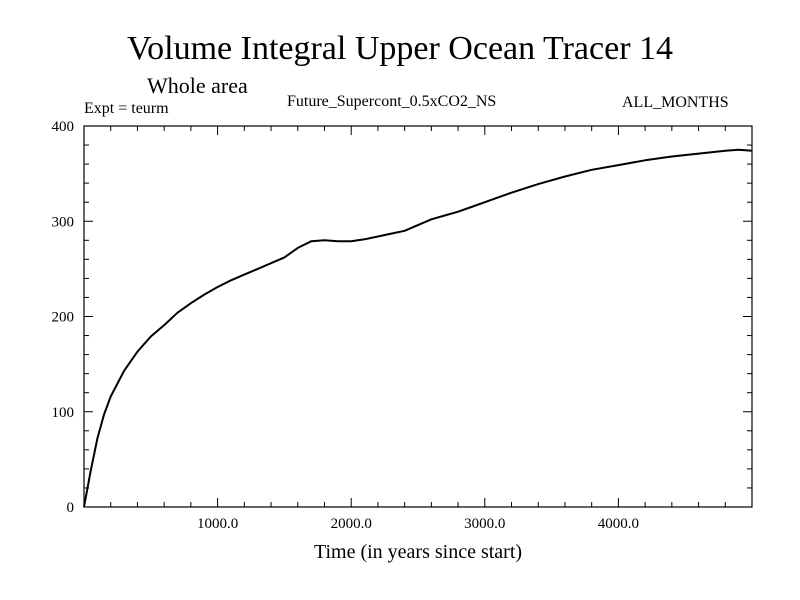  I want to click on x-tick-label: 2000.0, so click(351, 524).